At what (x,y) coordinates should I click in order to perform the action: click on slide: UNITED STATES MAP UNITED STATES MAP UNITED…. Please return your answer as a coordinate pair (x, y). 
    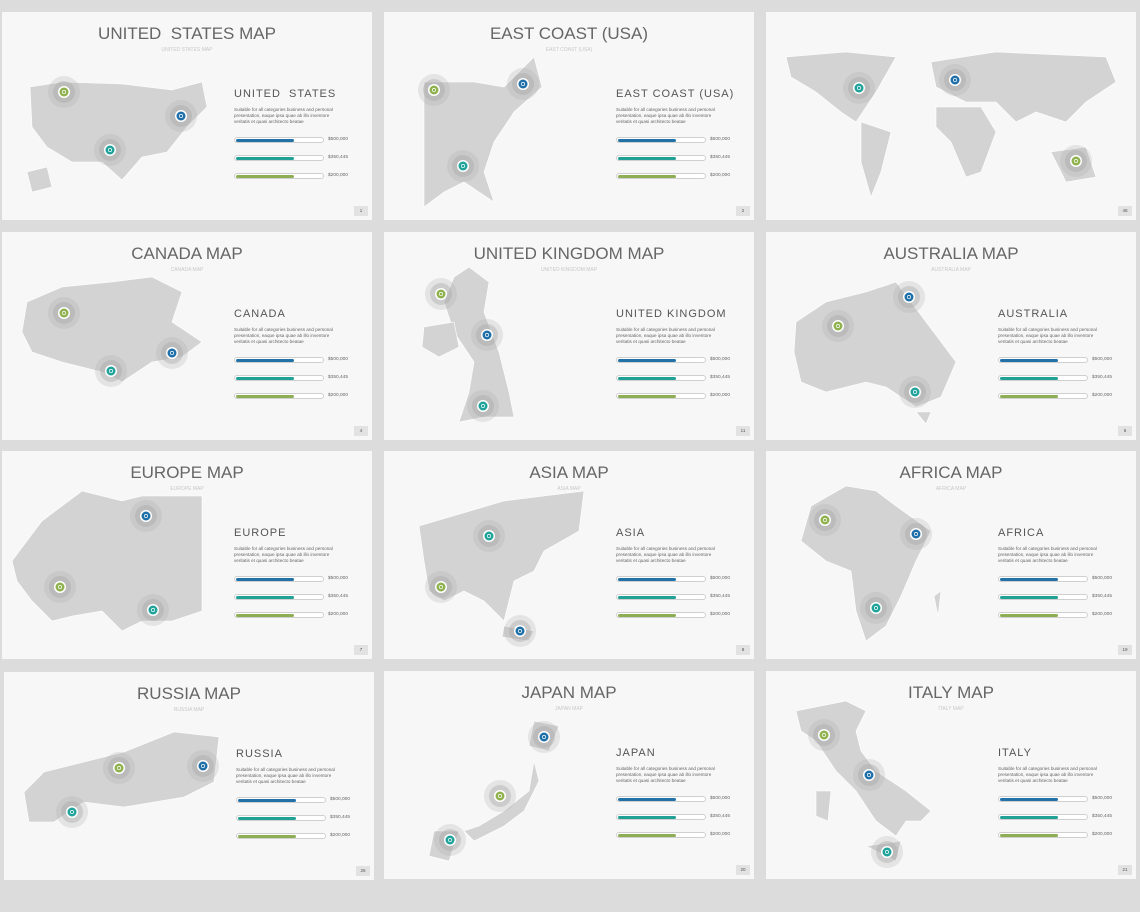
    Looking at the image, I should click on (187, 116).